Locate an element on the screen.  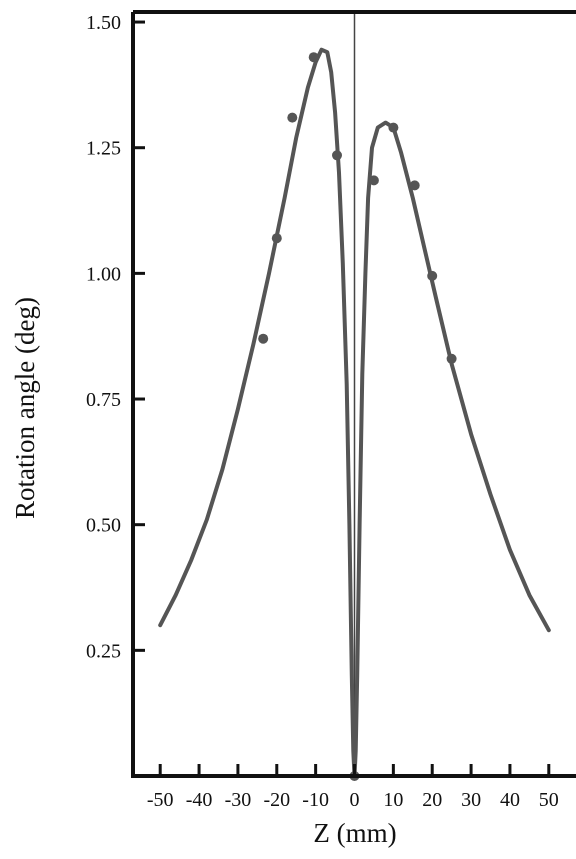
y-tick-label: 1.00 is located at coordinates (103, 274).